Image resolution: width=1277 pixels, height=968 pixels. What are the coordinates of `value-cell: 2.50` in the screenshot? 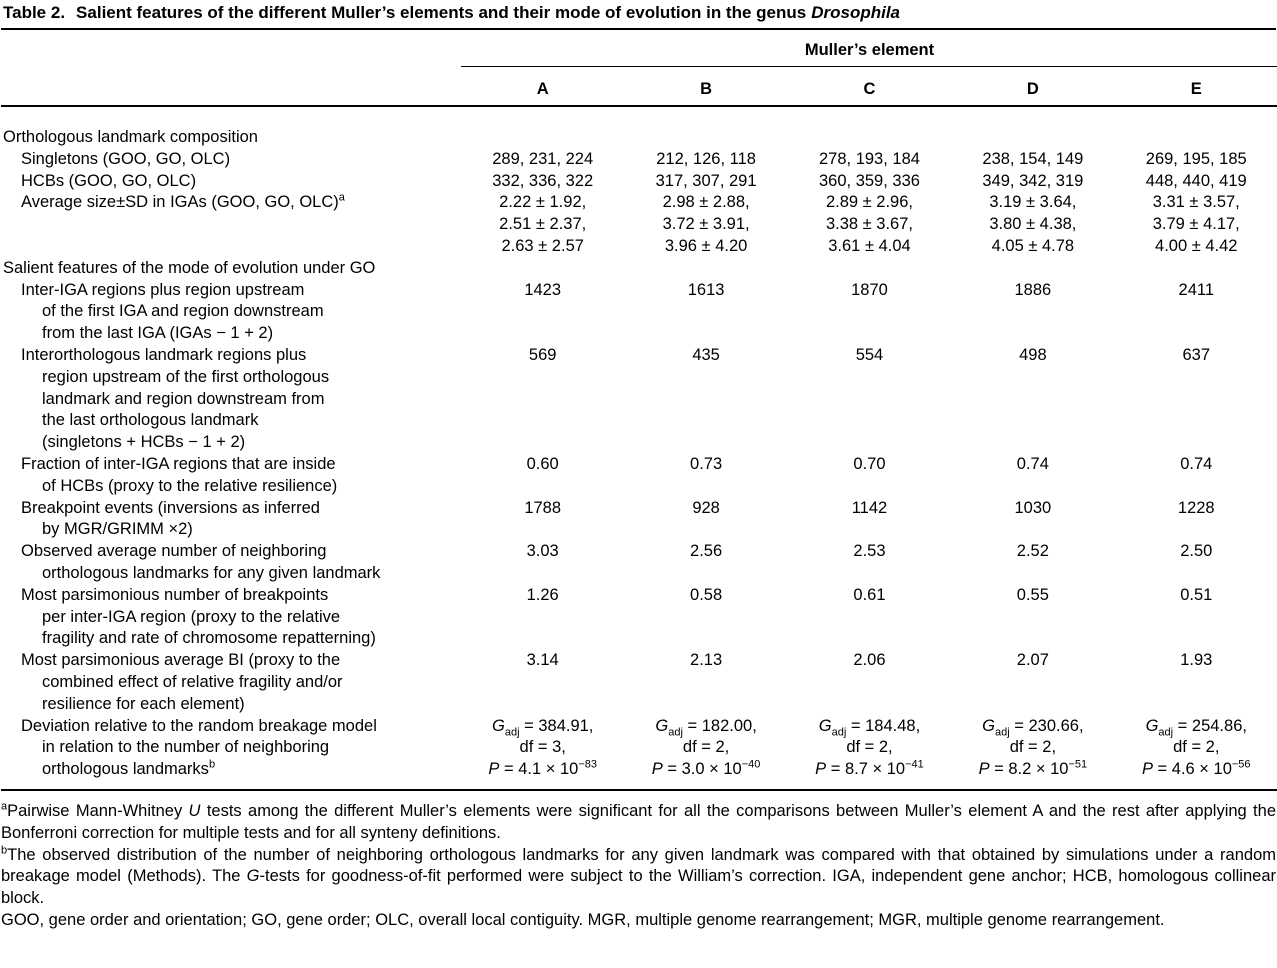 It's located at (1196, 563).